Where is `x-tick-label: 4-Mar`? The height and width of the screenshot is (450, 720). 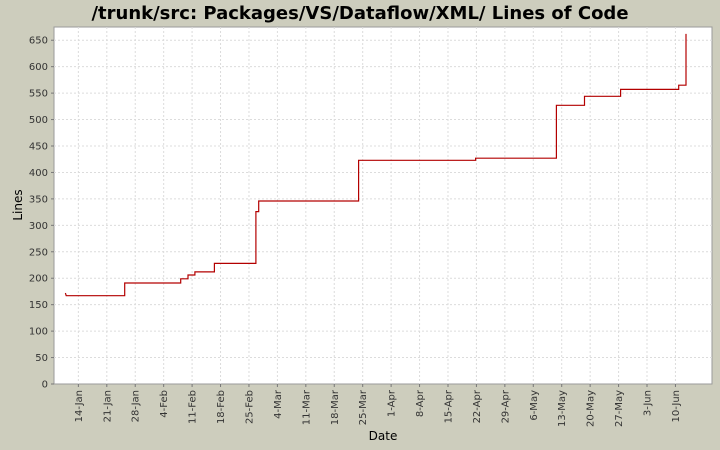 x-tick-label: 4-Mar is located at coordinates (278, 404).